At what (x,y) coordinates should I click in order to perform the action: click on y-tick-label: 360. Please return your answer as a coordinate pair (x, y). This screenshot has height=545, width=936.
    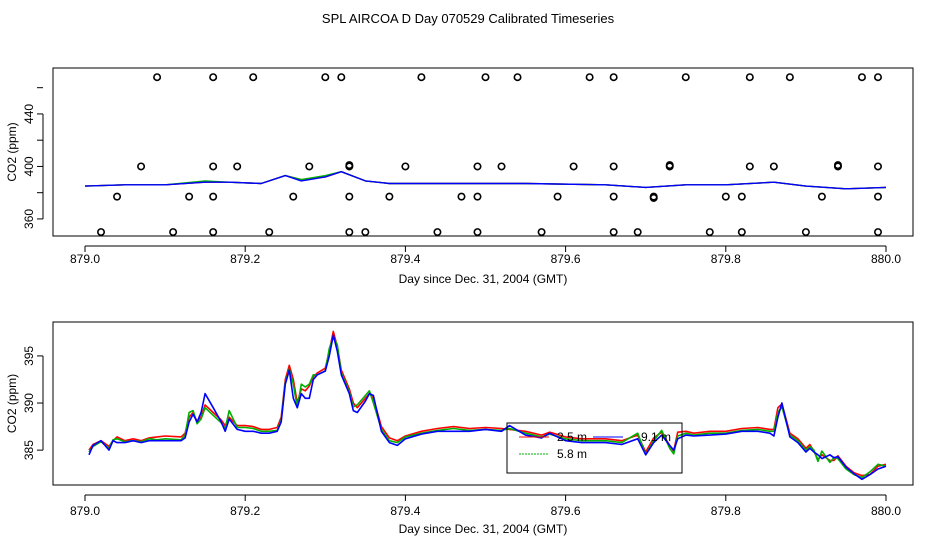
    Looking at the image, I should click on (29, 219).